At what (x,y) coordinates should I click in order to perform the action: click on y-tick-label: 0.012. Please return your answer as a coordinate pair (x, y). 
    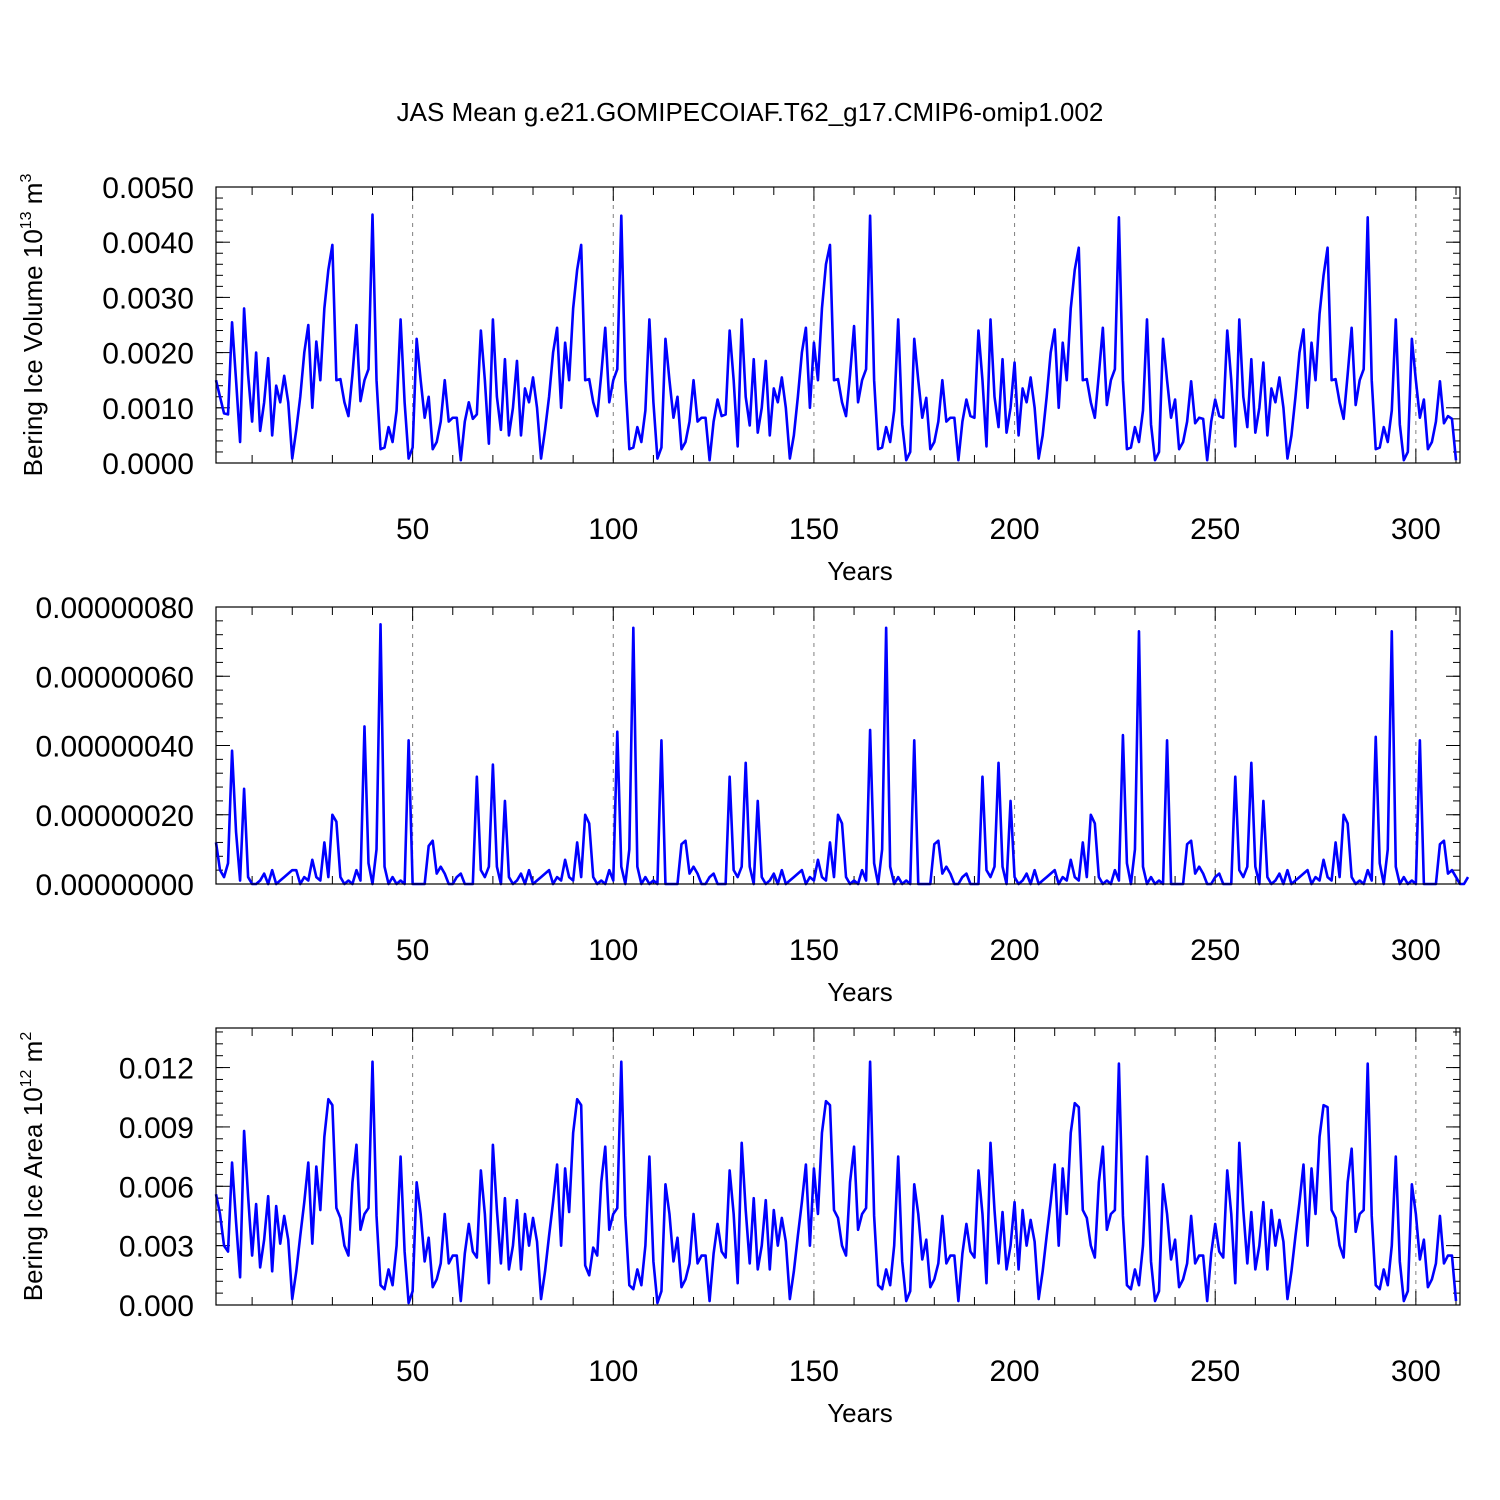
    Looking at the image, I should click on (156, 1069).